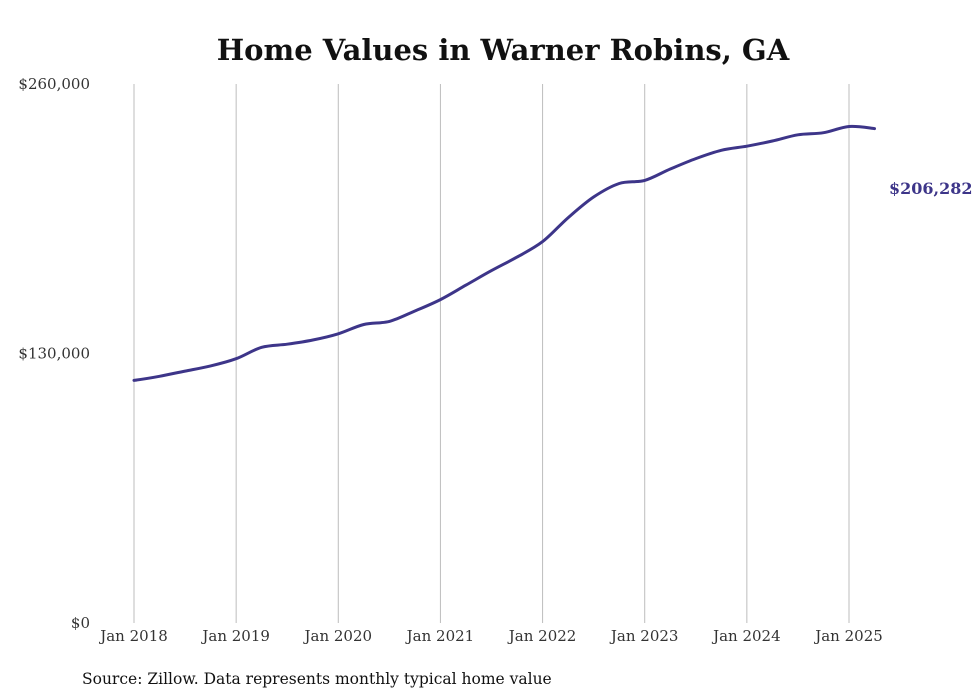  I want to click on y-tick-label: $130,000, so click(54, 354).